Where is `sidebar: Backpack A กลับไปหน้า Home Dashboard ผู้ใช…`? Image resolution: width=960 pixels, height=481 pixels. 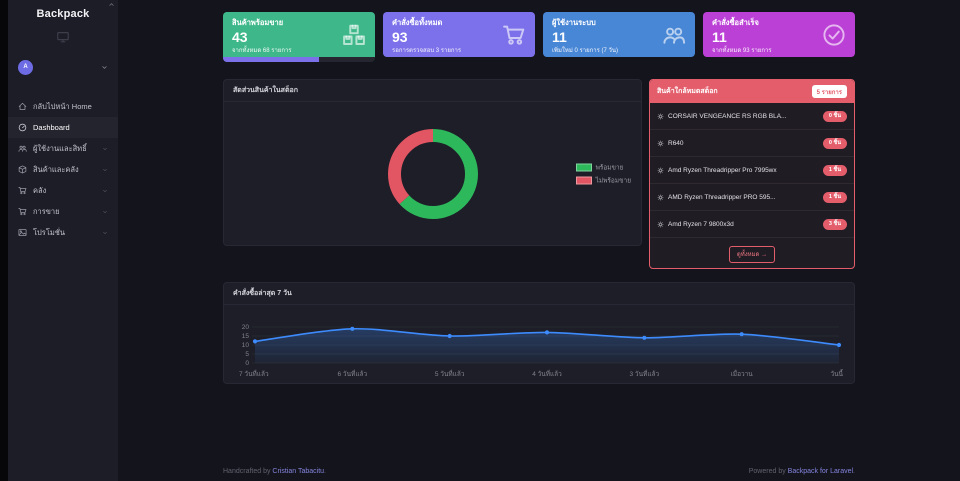 sidebar: Backpack A กลับไปหน้า Home Dashboard ผู้ใช… is located at coordinates (63, 240).